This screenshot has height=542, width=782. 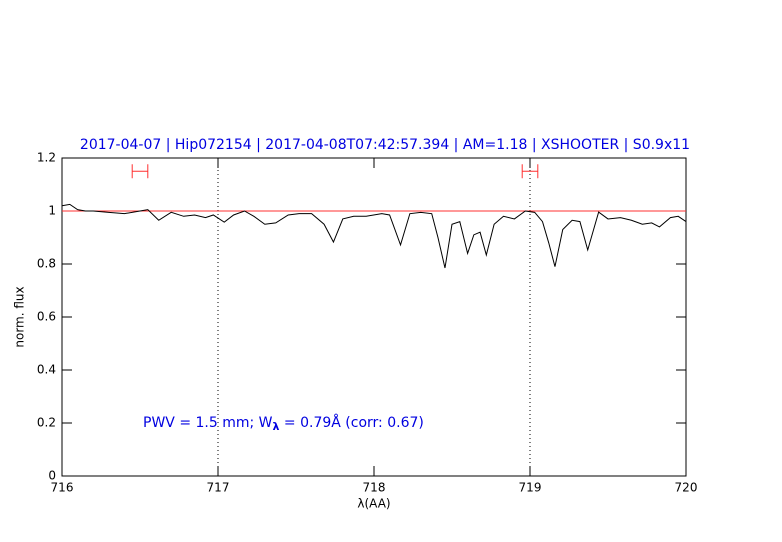 What do you see at coordinates (686, 488) in the screenshot?
I see `x-tick-label: 720` at bounding box center [686, 488].